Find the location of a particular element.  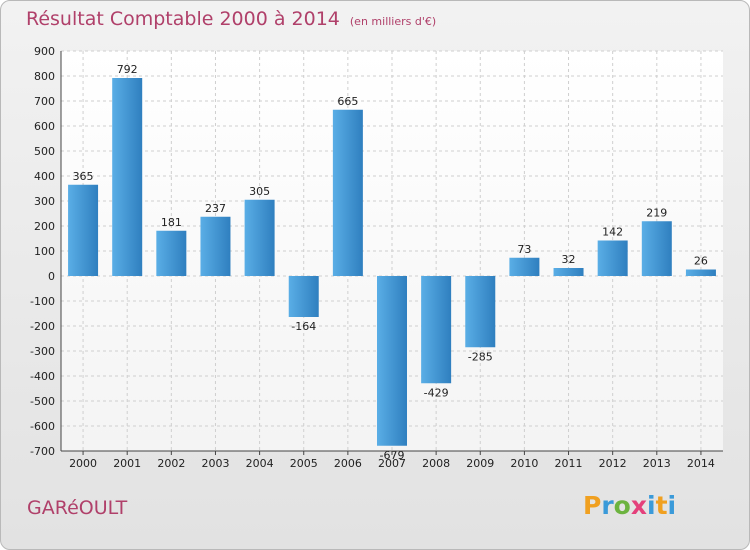

data-label: 365 is located at coordinates (83, 176).